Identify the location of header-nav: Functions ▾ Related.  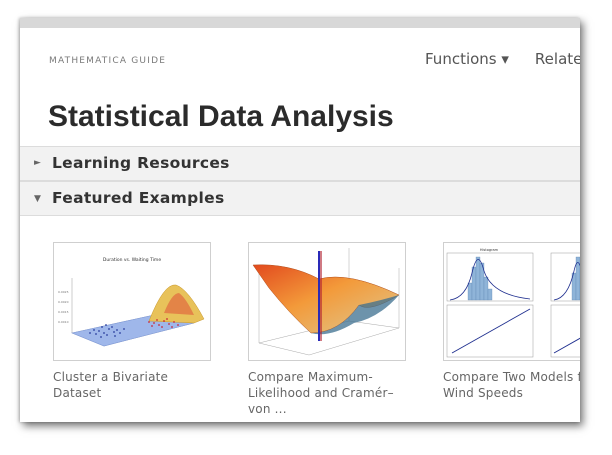
(502, 59).